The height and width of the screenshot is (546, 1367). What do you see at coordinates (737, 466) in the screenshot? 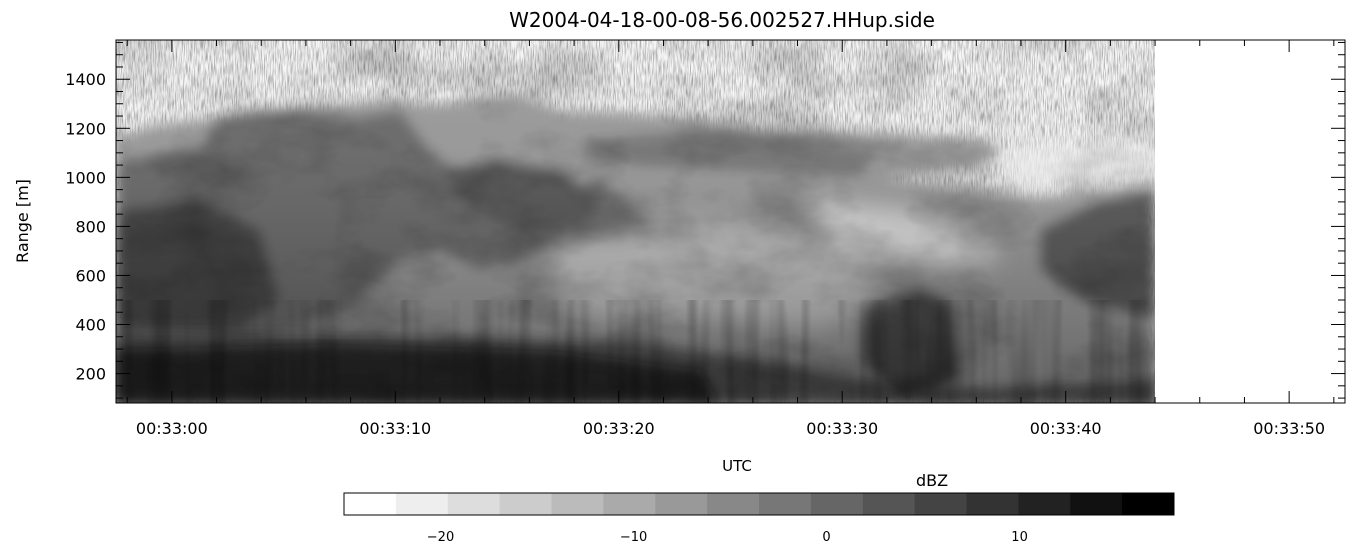
I see `x-axis-label: UTC` at bounding box center [737, 466].